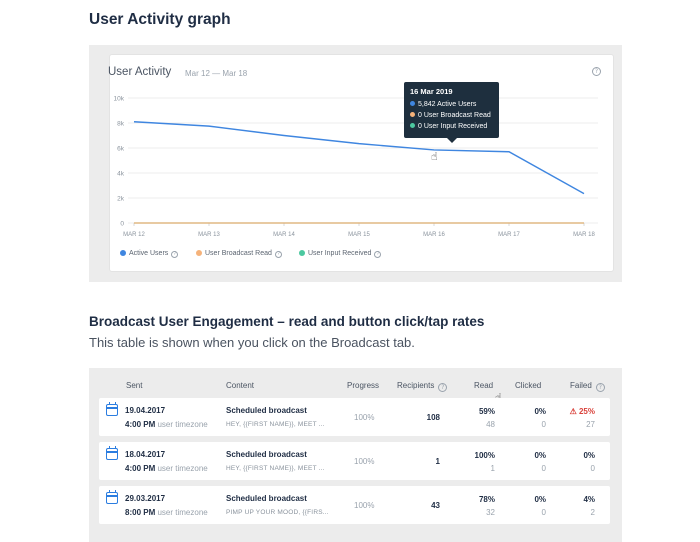 The height and width of the screenshot is (542, 700). Describe the element at coordinates (584, 235) in the screenshot. I see `x-tick-label: MAR 18` at that location.